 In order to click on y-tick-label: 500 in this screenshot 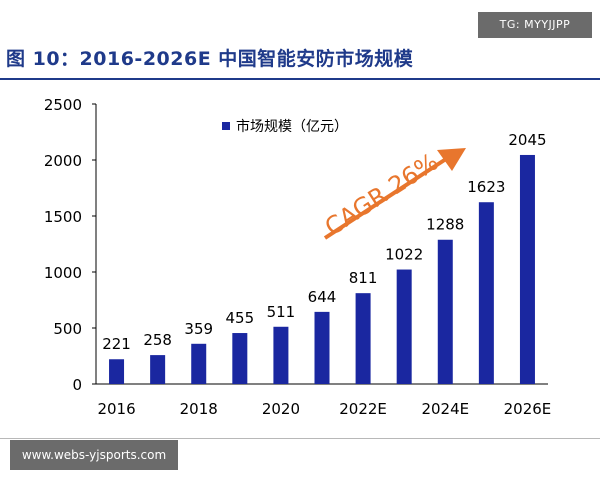, I will do `click(67, 329)`.